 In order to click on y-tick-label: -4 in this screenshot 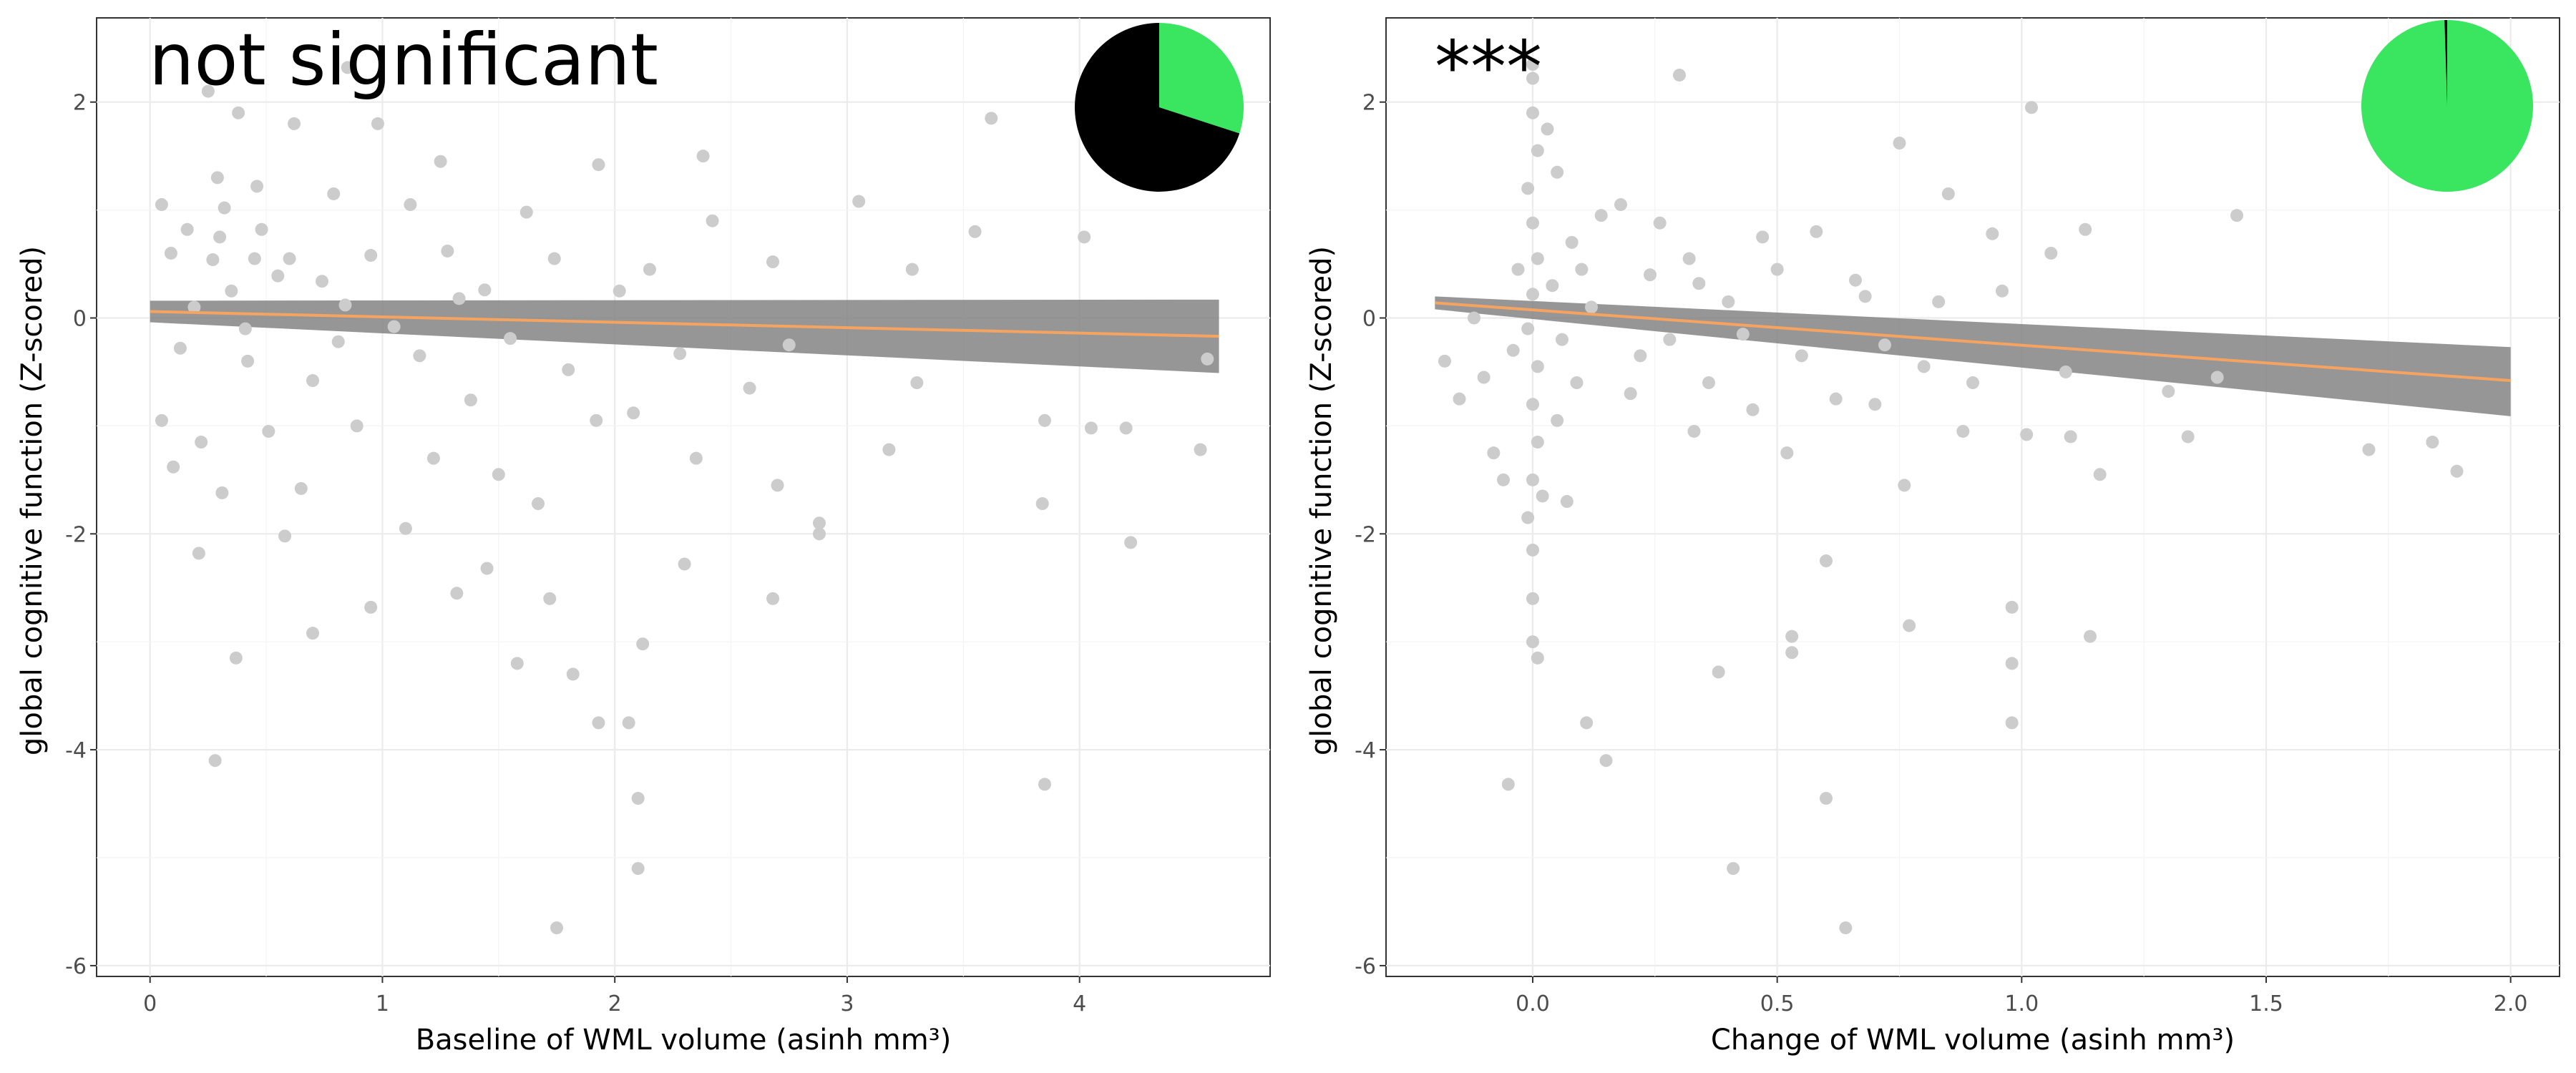, I will do `click(1365, 750)`.